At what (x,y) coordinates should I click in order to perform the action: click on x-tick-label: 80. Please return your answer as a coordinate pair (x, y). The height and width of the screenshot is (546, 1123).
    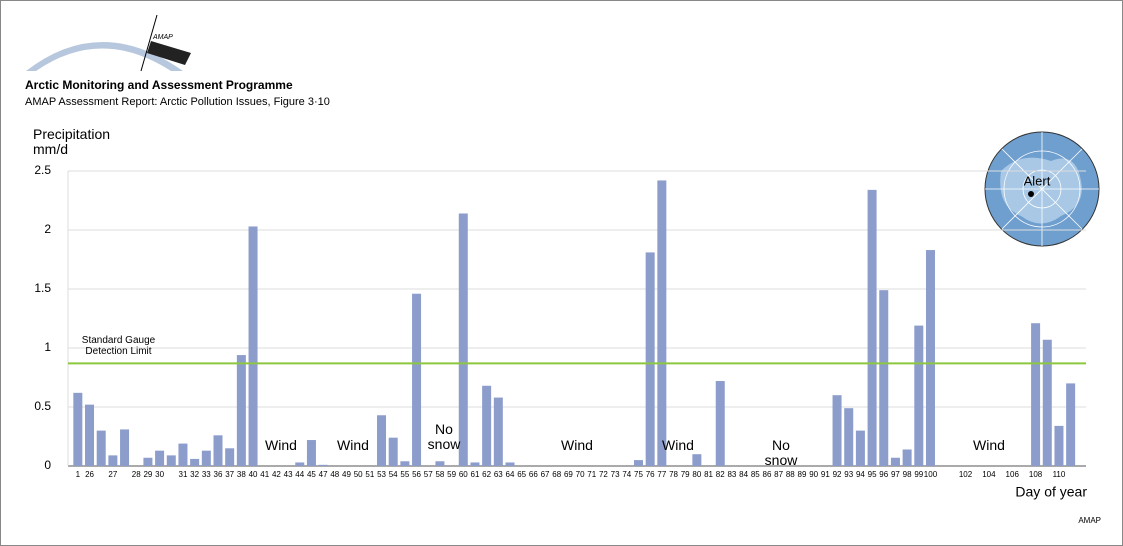
    Looking at the image, I should click on (696, 474).